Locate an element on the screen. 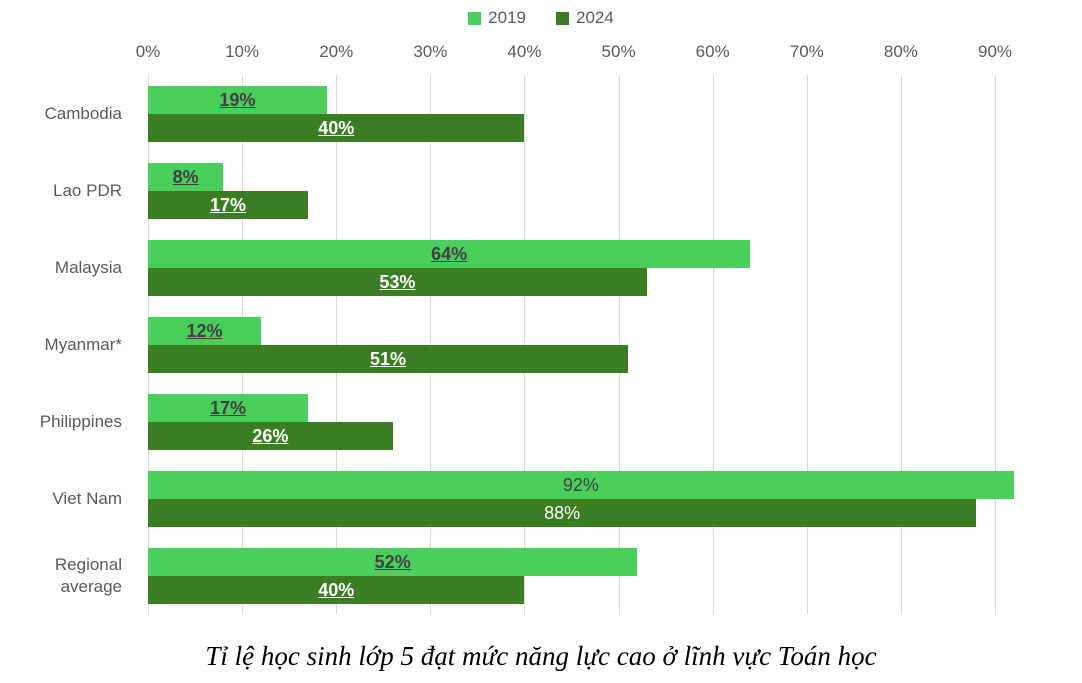 This screenshot has height=683, width=1082. value-label-2019-philippines: 17% is located at coordinates (227, 407).